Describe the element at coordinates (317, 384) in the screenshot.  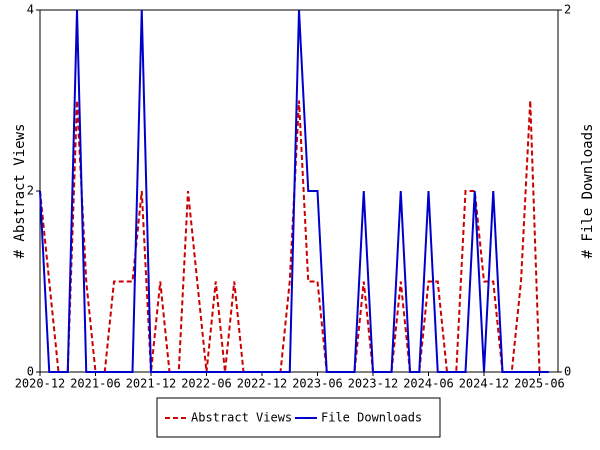
I see `x-tick-label: 2023-06` at that location.